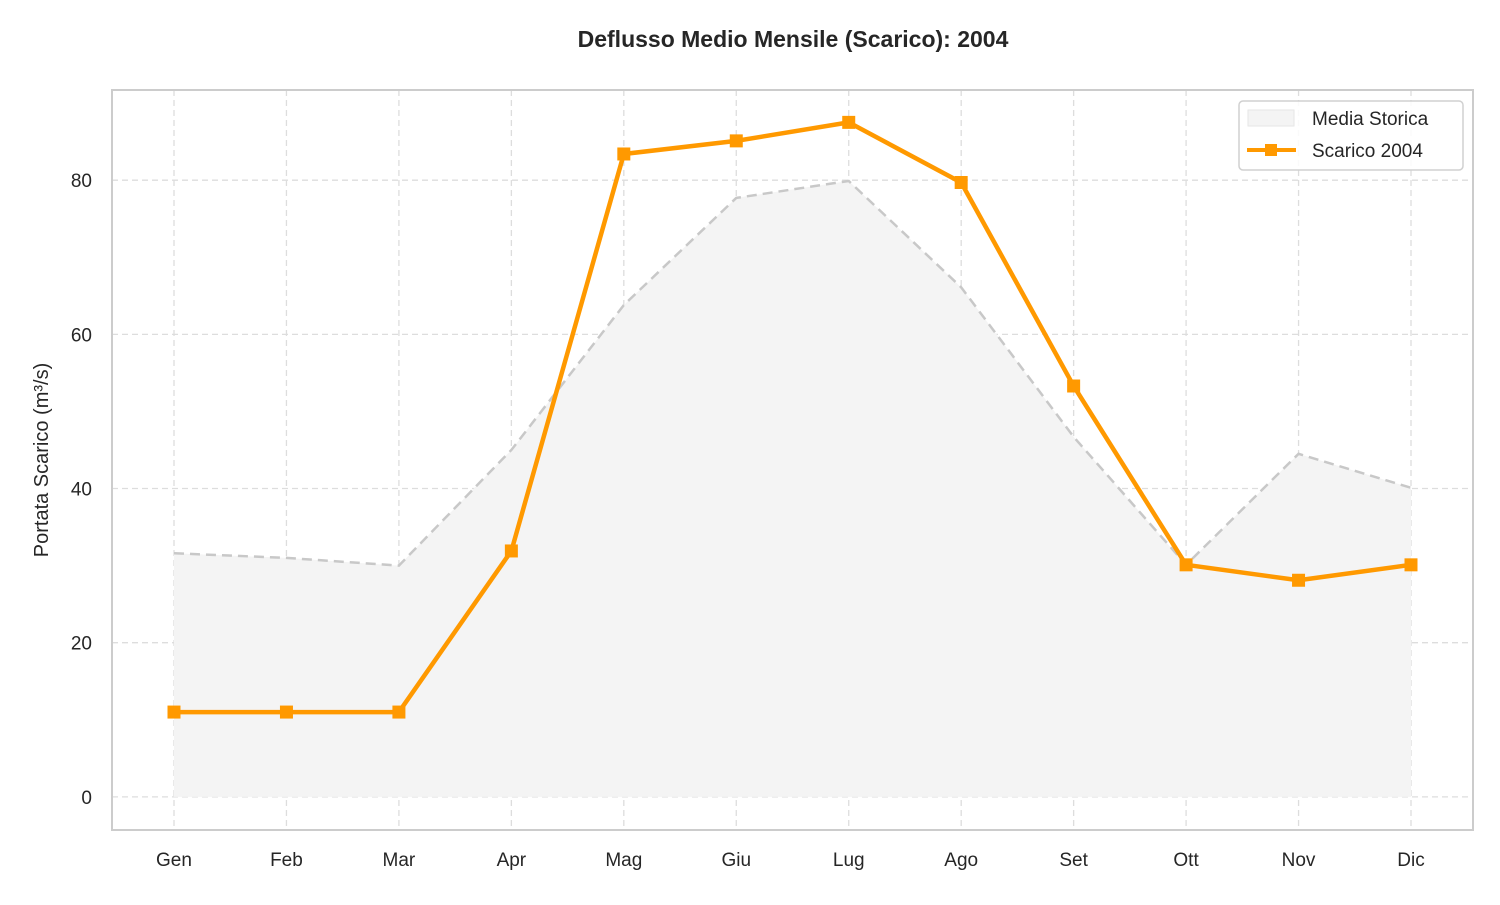 This screenshot has height=905, width=1500. What do you see at coordinates (286, 860) in the screenshot?
I see `x-tick-label: Feb` at bounding box center [286, 860].